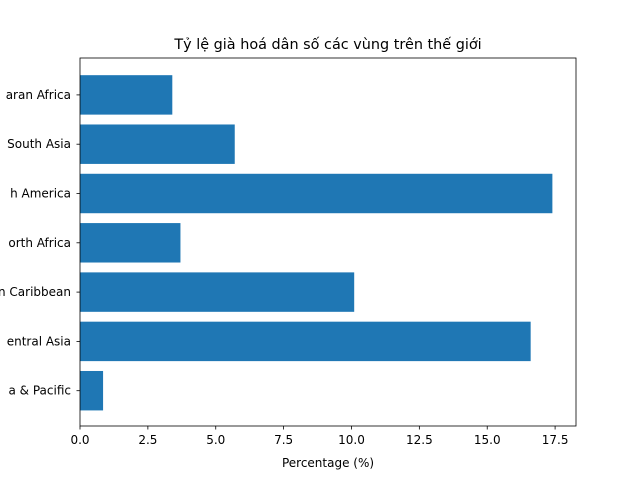 Image resolution: width=640 pixels, height=484 pixels. I want to click on y-tick-label: entral Asia, so click(39, 341).